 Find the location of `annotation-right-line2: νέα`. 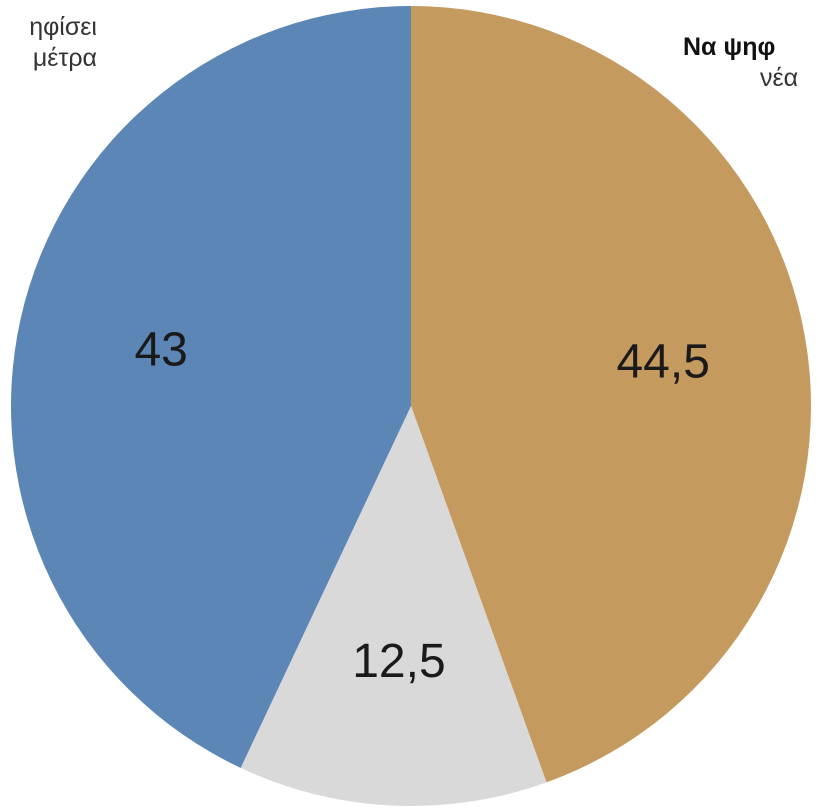

annotation-right-line2: νέα is located at coordinates (779, 78).